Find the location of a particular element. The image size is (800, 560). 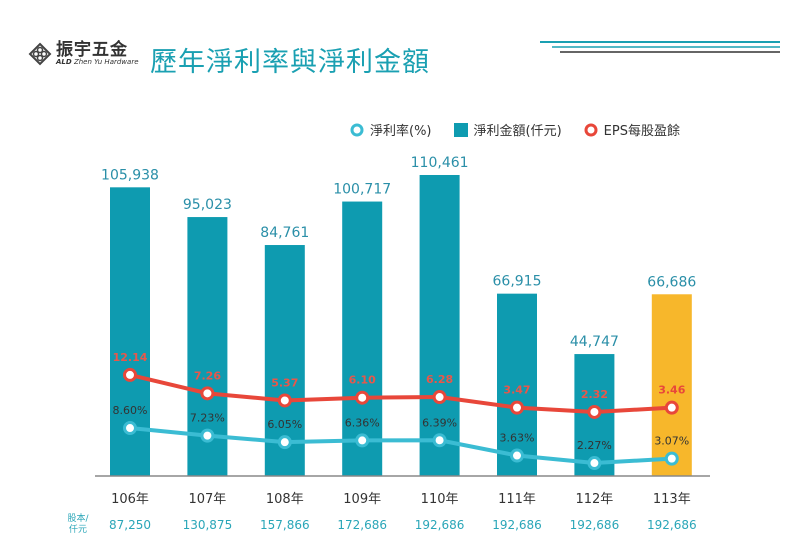

eps-value-label: 5.37 is located at coordinates (284, 382).